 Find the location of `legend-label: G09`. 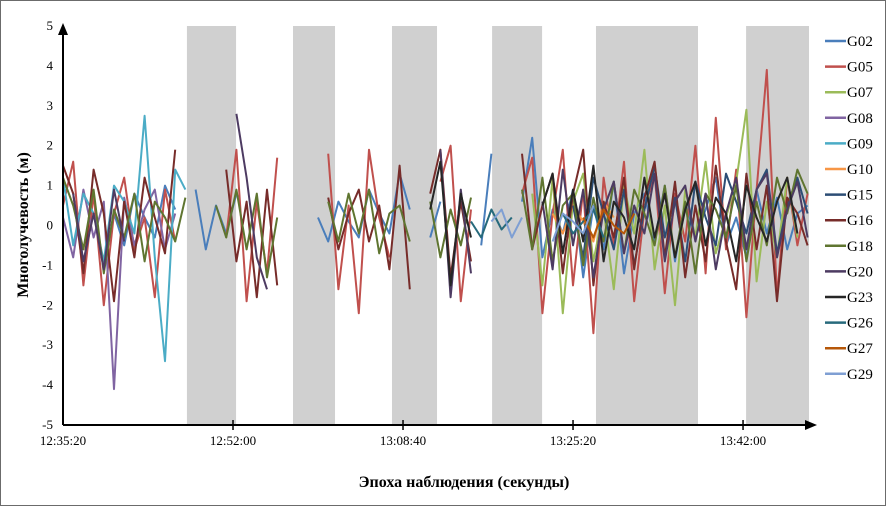

legend-label: G09 is located at coordinates (860, 144).